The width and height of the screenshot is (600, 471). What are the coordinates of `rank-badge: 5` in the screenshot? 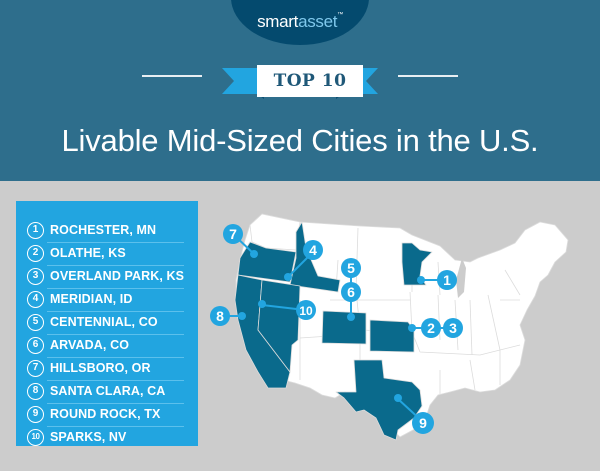 It's located at (35, 322).